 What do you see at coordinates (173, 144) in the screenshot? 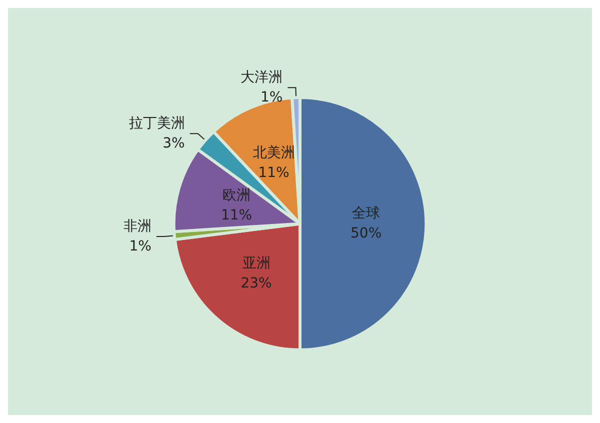
I see `data-label: 3%` at bounding box center [173, 144].